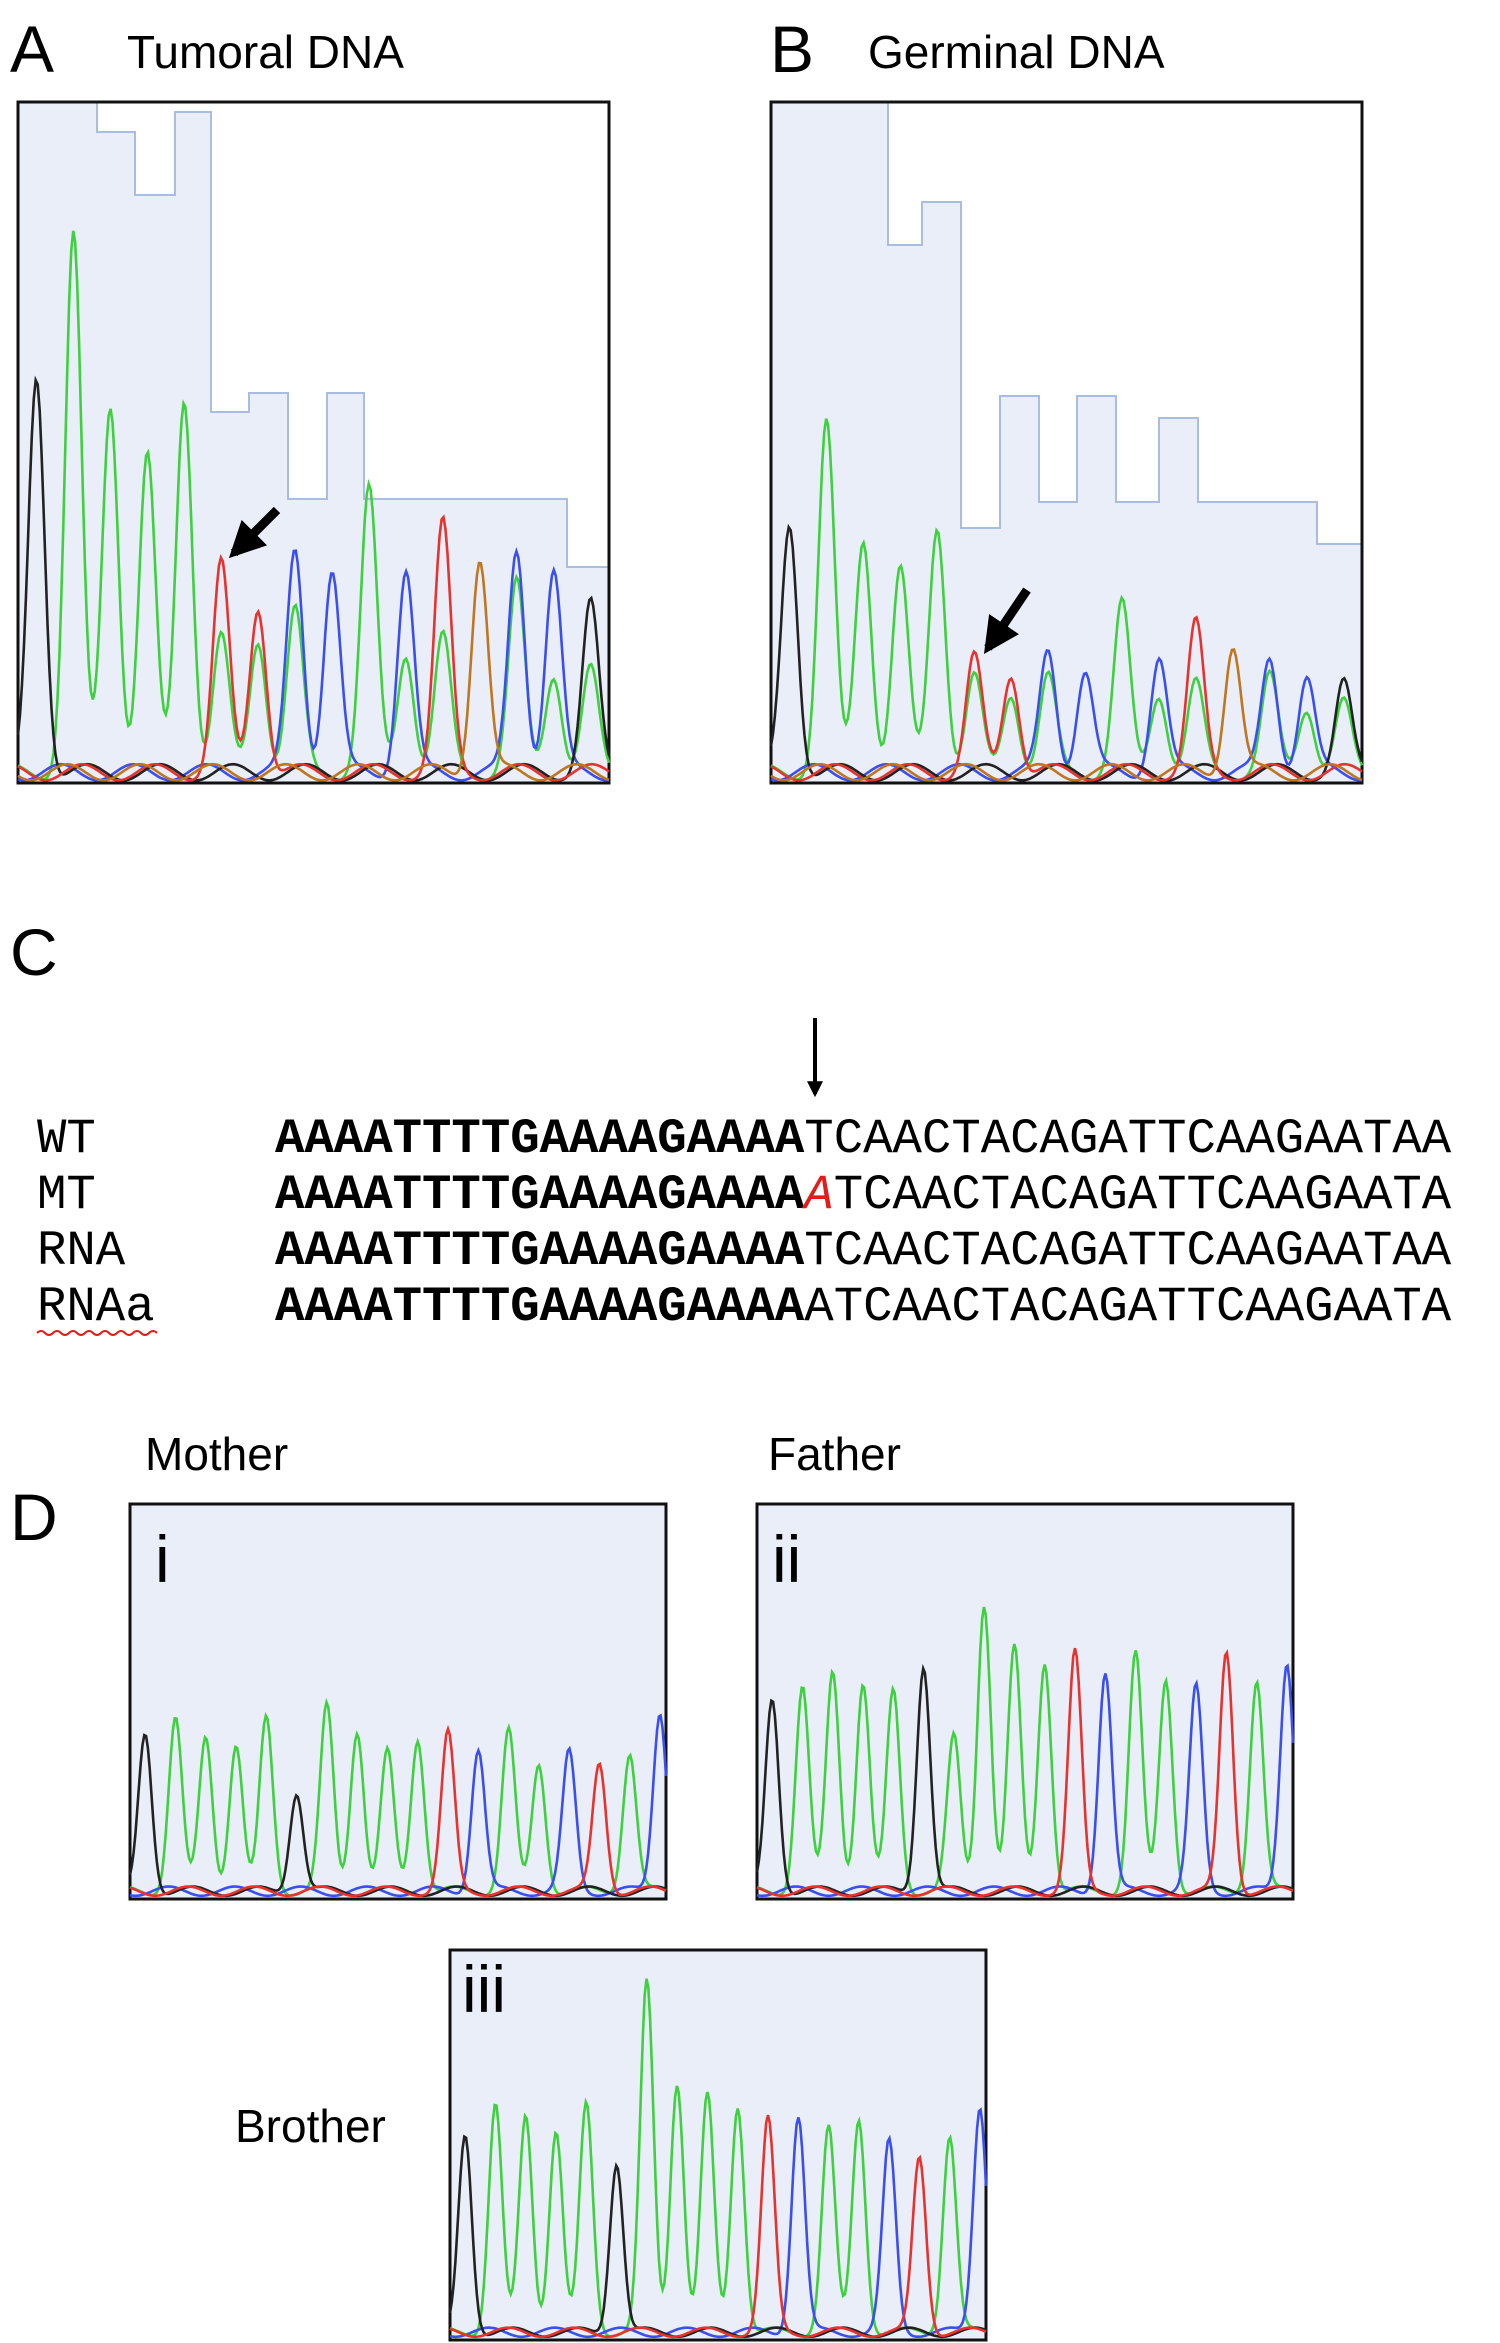 The image size is (1500, 2343). I want to click on insertion: A, so click(817, 1195).